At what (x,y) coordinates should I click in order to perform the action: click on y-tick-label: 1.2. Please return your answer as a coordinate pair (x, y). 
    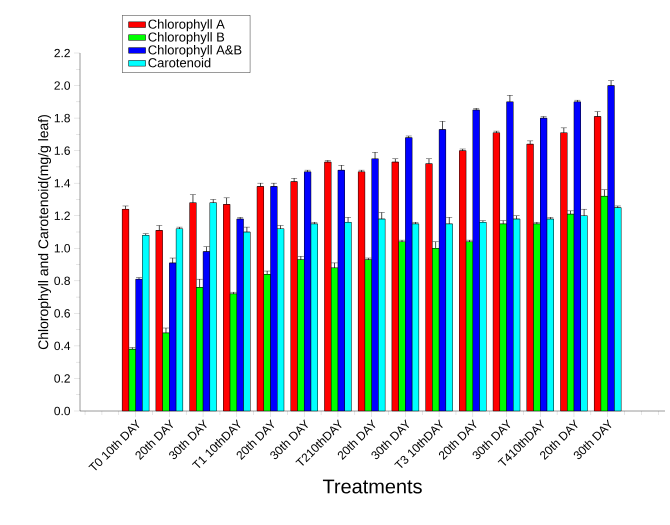
    Looking at the image, I should click on (62, 216).